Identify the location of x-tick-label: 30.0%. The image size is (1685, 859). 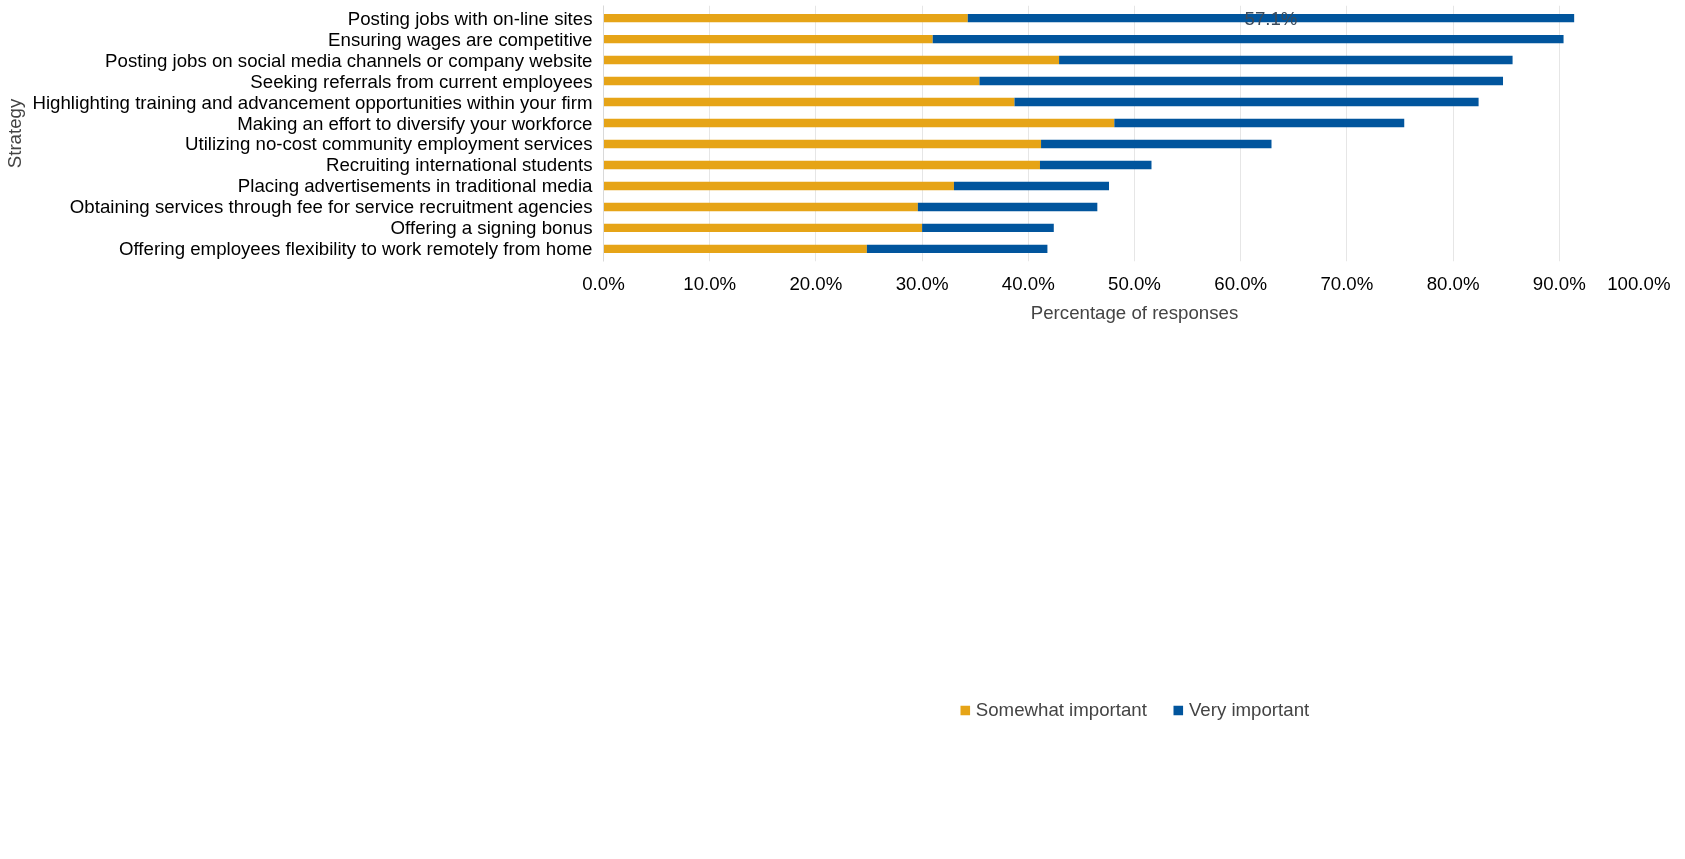
(922, 283).